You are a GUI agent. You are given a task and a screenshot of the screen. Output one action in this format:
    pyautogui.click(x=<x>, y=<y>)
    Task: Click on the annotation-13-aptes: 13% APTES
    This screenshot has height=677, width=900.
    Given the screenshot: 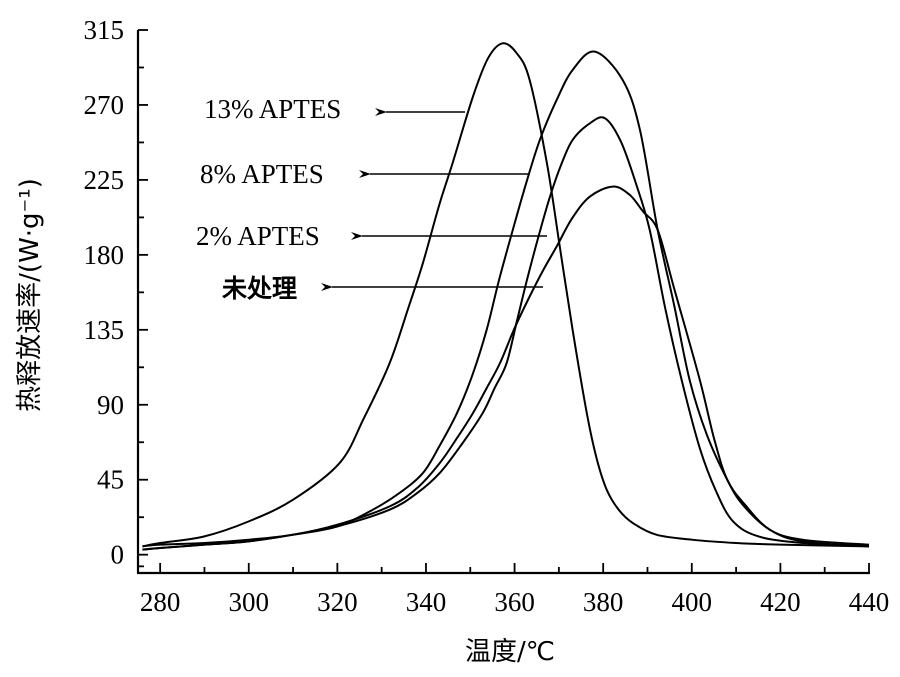 What is the action you would take?
    pyautogui.click(x=272, y=109)
    